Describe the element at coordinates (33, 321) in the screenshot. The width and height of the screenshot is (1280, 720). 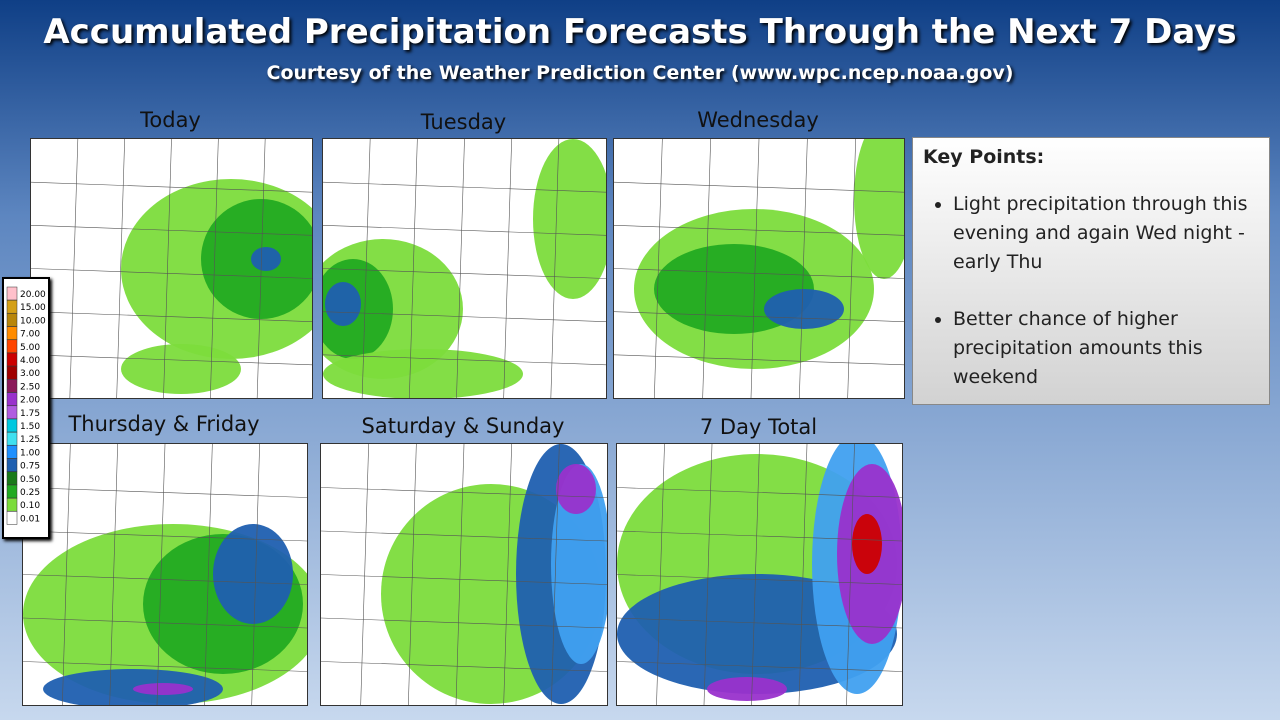
I see `legend-label: 10.00` at that location.